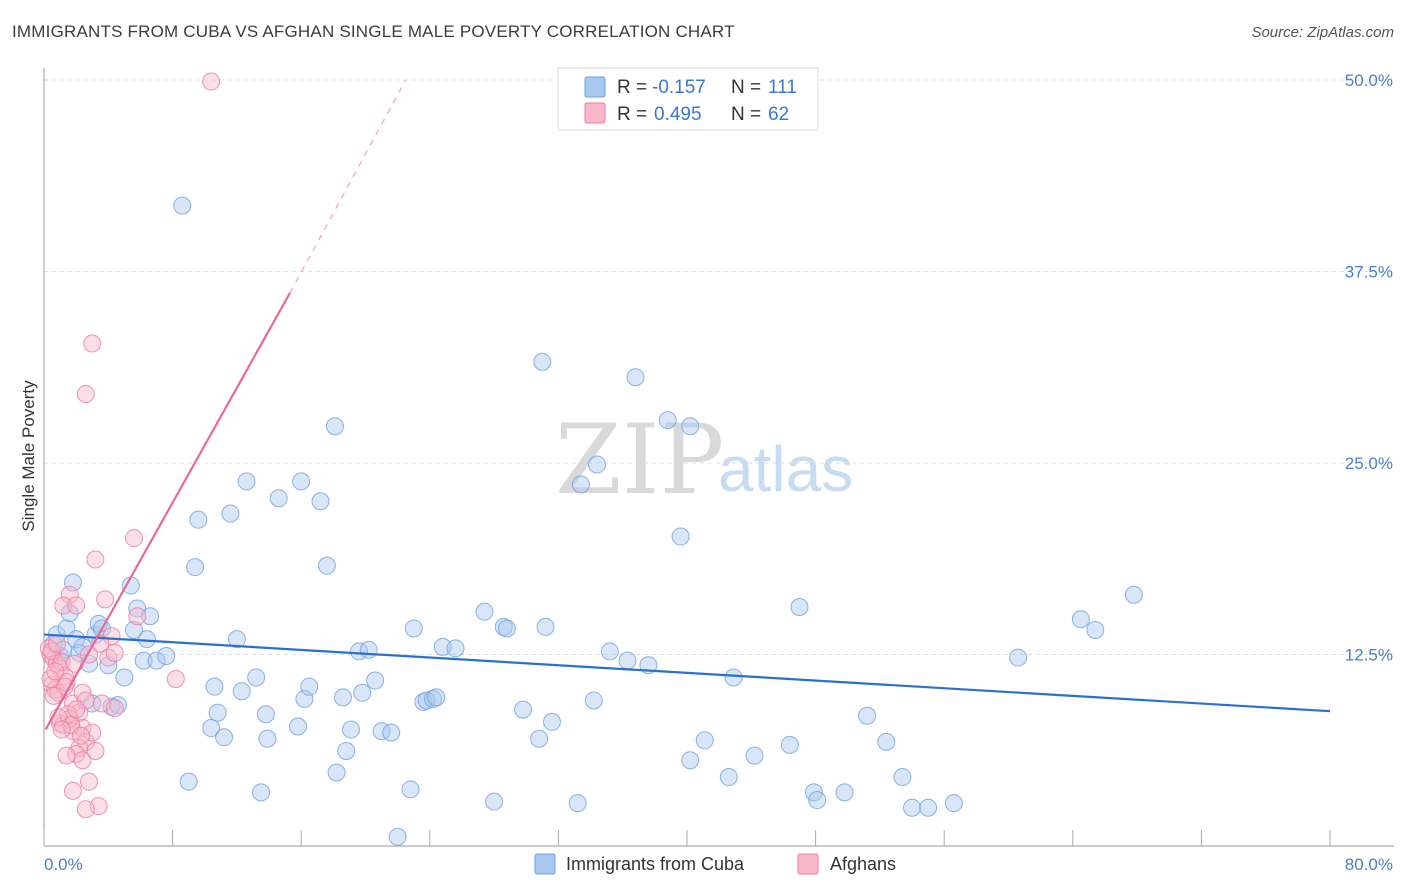 This screenshot has height=892, width=1406. What do you see at coordinates (704, 460) in the screenshot?
I see `watermark: ZIP atlas` at bounding box center [704, 460].